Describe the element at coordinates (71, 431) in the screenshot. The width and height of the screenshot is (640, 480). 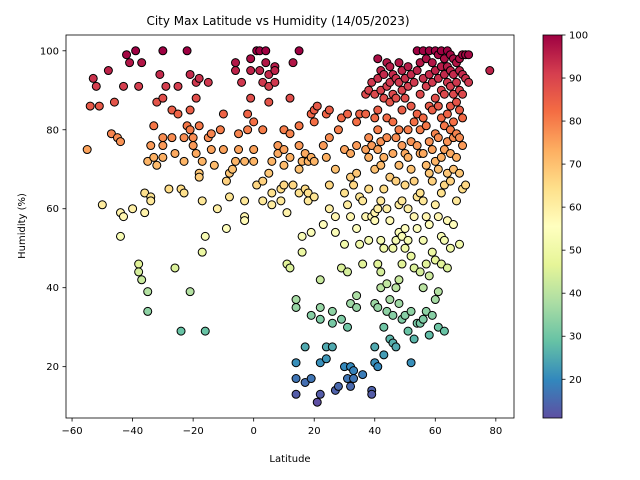
I see `x-tick-label: −60` at that location.